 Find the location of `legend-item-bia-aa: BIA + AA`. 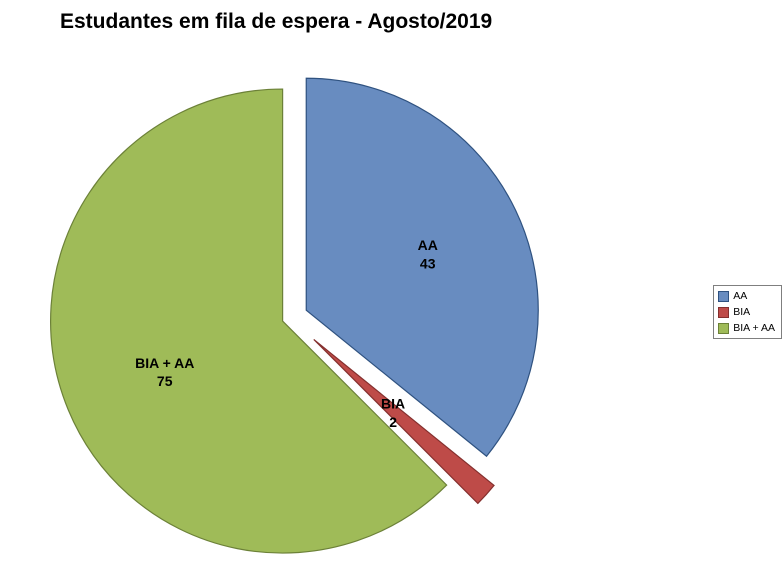

legend-item-bia-aa: BIA + AA is located at coordinates (746, 328).